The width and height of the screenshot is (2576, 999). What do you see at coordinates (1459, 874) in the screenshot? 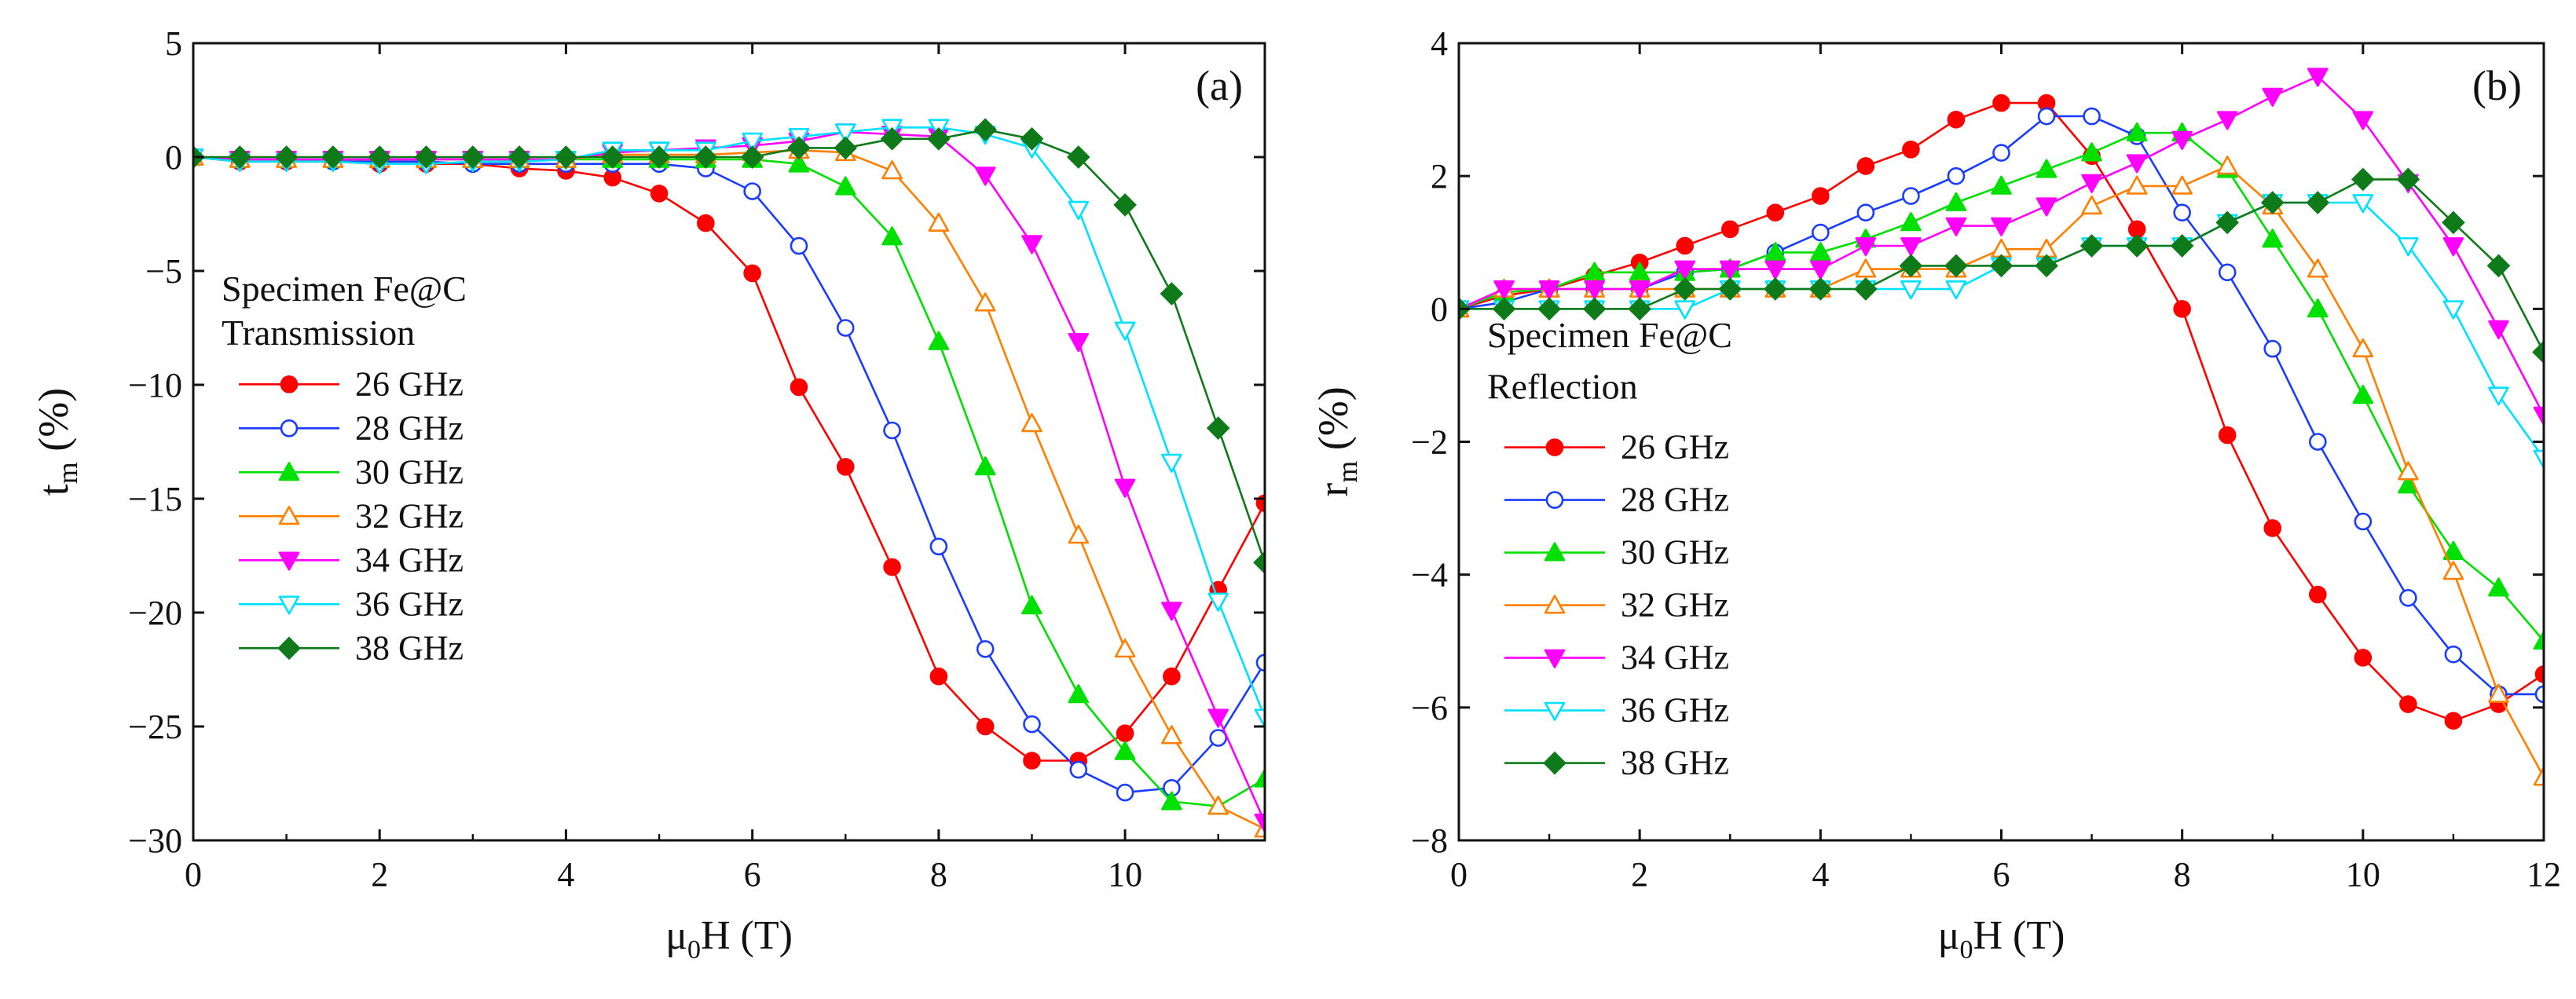
I see `x-tick-label: 0` at bounding box center [1459, 874].